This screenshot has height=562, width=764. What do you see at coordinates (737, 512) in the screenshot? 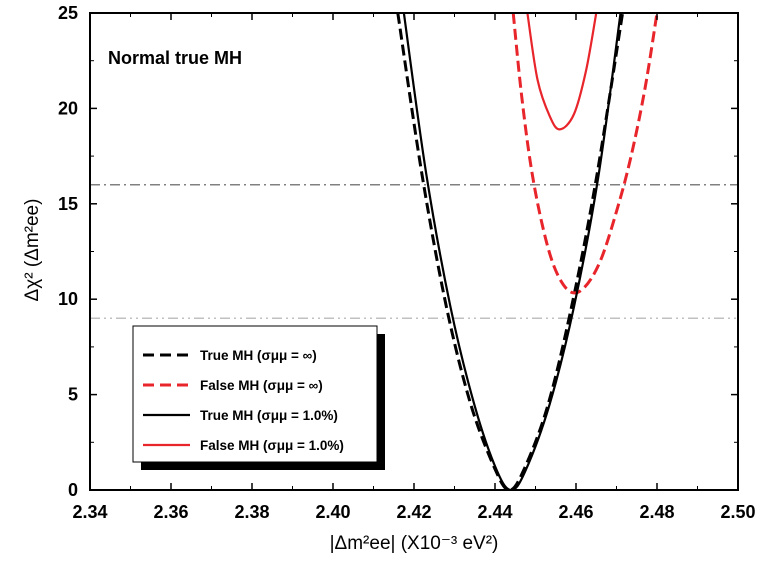
I see `x-tick-label: 2.50` at bounding box center [737, 512].